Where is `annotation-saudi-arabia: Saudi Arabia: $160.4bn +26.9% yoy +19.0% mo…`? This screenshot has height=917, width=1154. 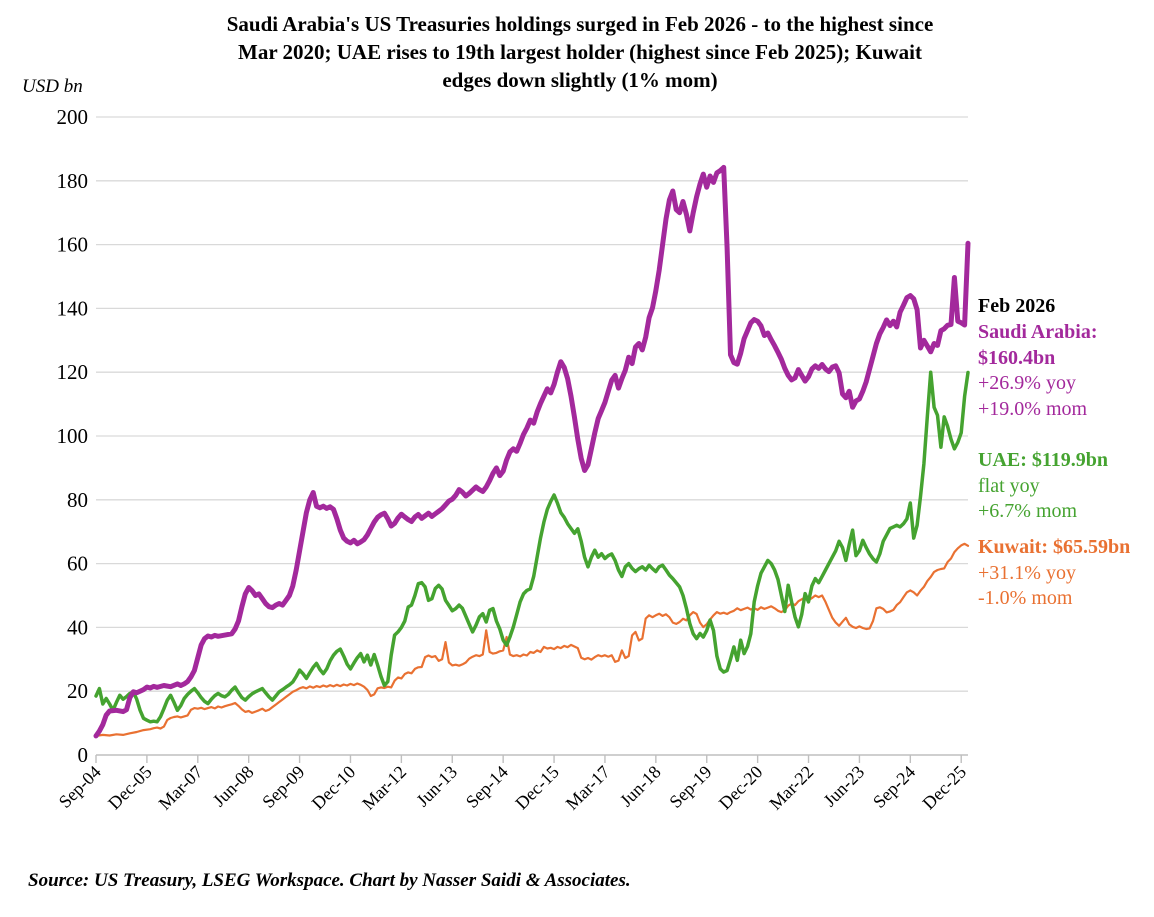 annotation-saudi-arabia: Saudi Arabia: $160.4bn +26.9% yoy +19.0% mo… is located at coordinates (1066, 371).